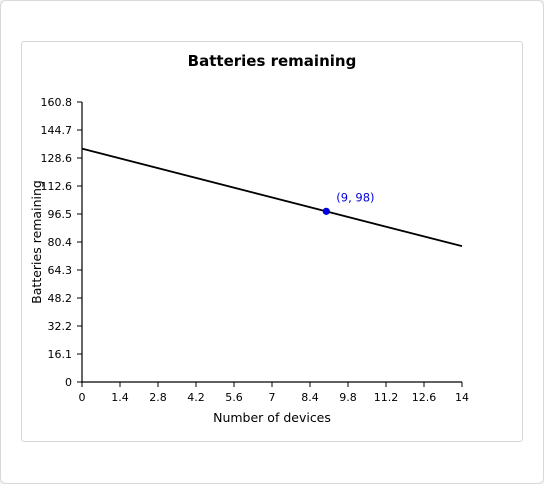 The width and height of the screenshot is (544, 484). Describe the element at coordinates (60, 270) in the screenshot. I see `y-tick-label: 64.3` at that location.